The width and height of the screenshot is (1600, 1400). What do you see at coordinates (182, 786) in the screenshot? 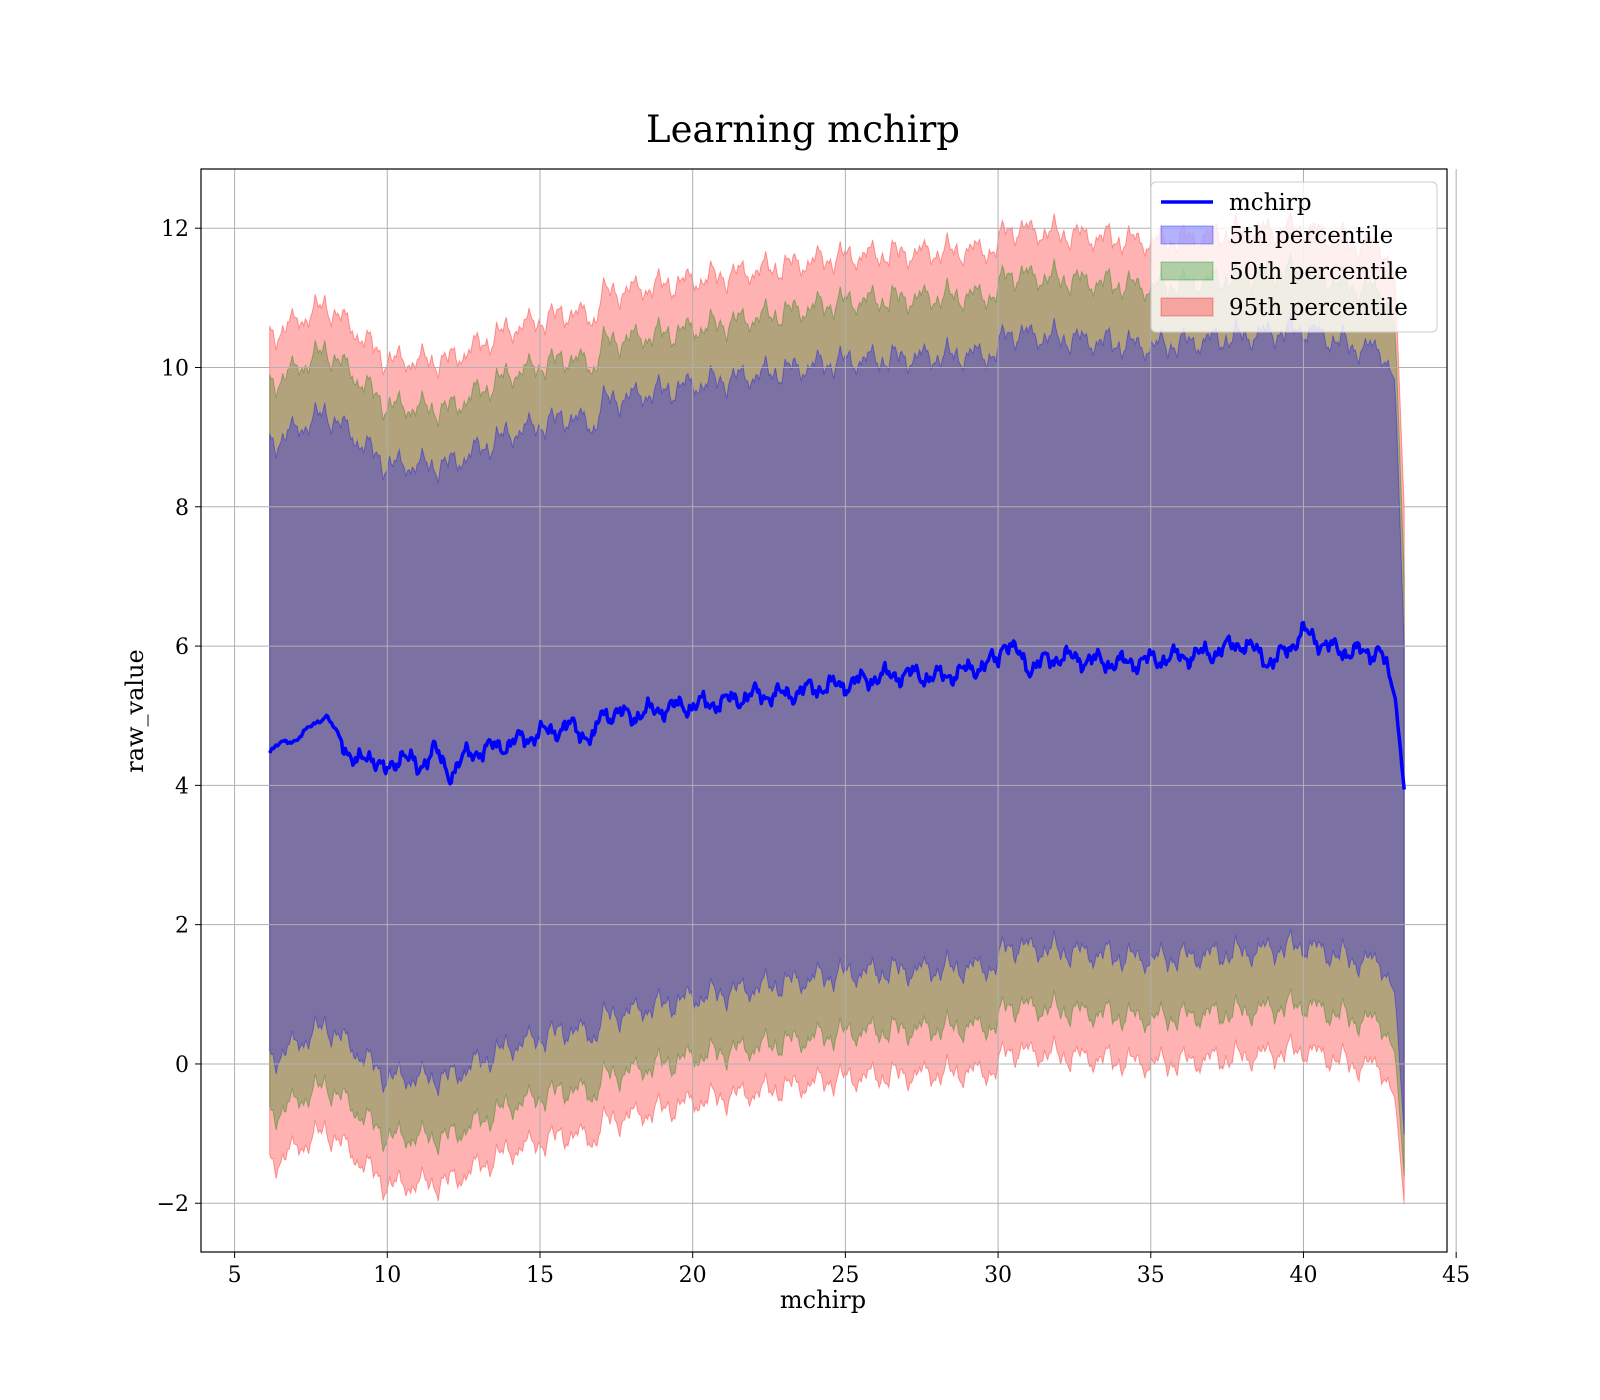
I see `y-tick-label: 4` at bounding box center [182, 786].